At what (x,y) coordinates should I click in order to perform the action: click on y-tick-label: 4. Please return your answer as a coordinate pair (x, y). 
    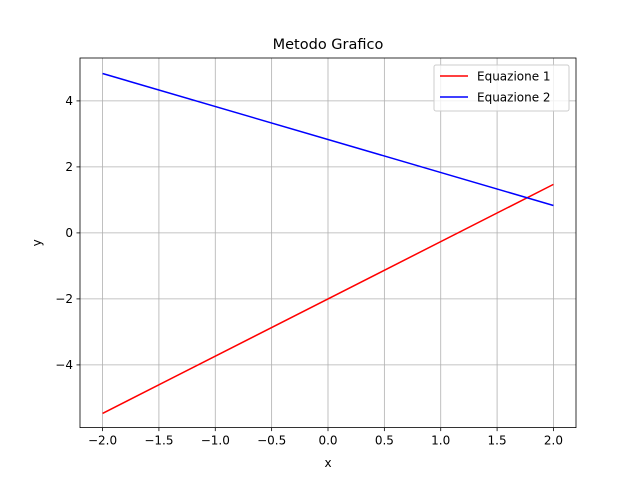
    Looking at the image, I should click on (69, 101).